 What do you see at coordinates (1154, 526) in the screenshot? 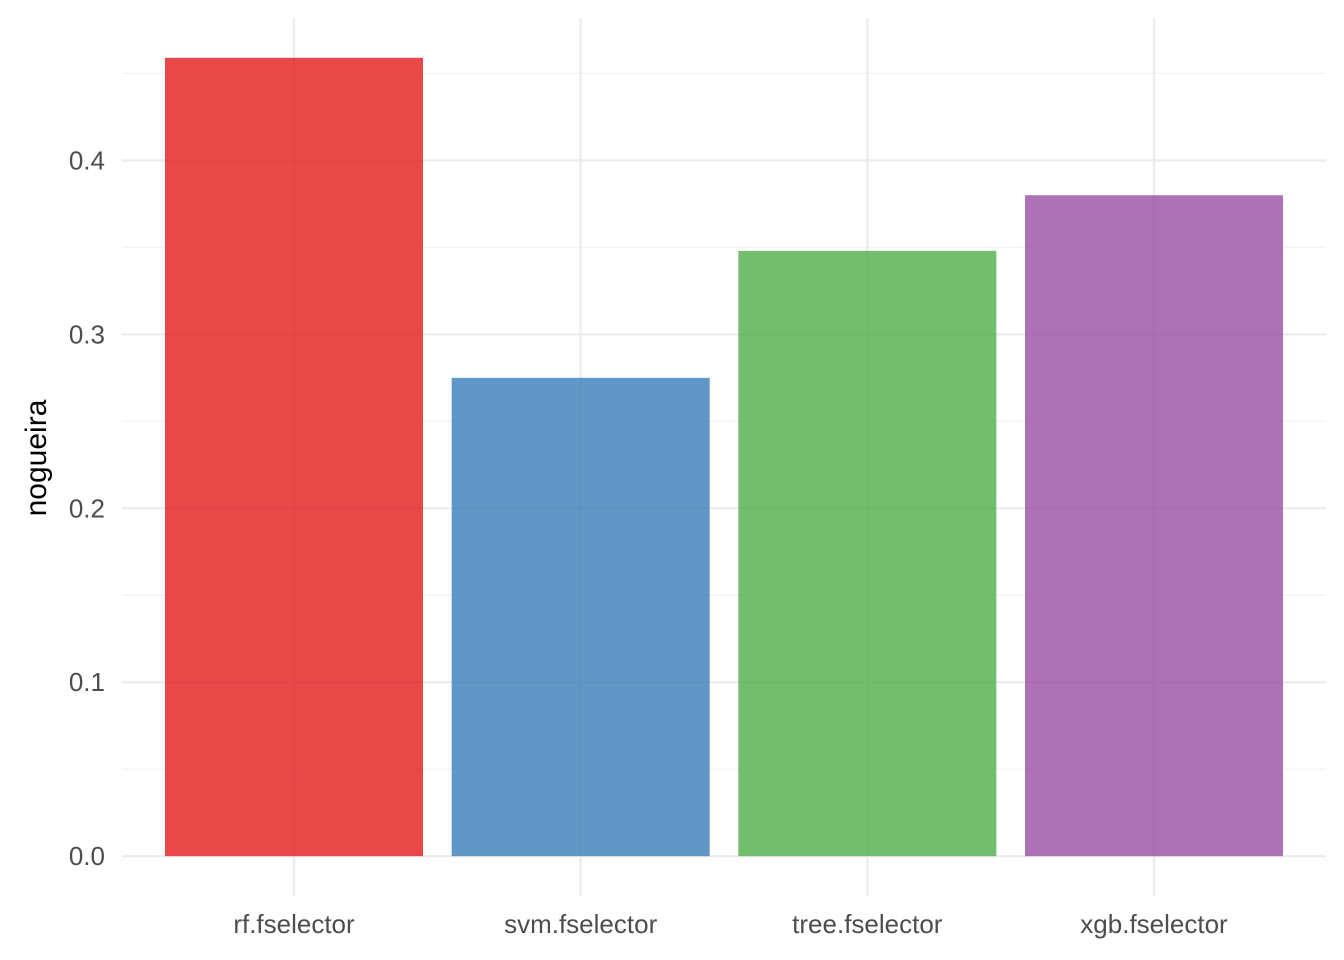
I see `bar-xgb-fselector` at bounding box center [1154, 526].